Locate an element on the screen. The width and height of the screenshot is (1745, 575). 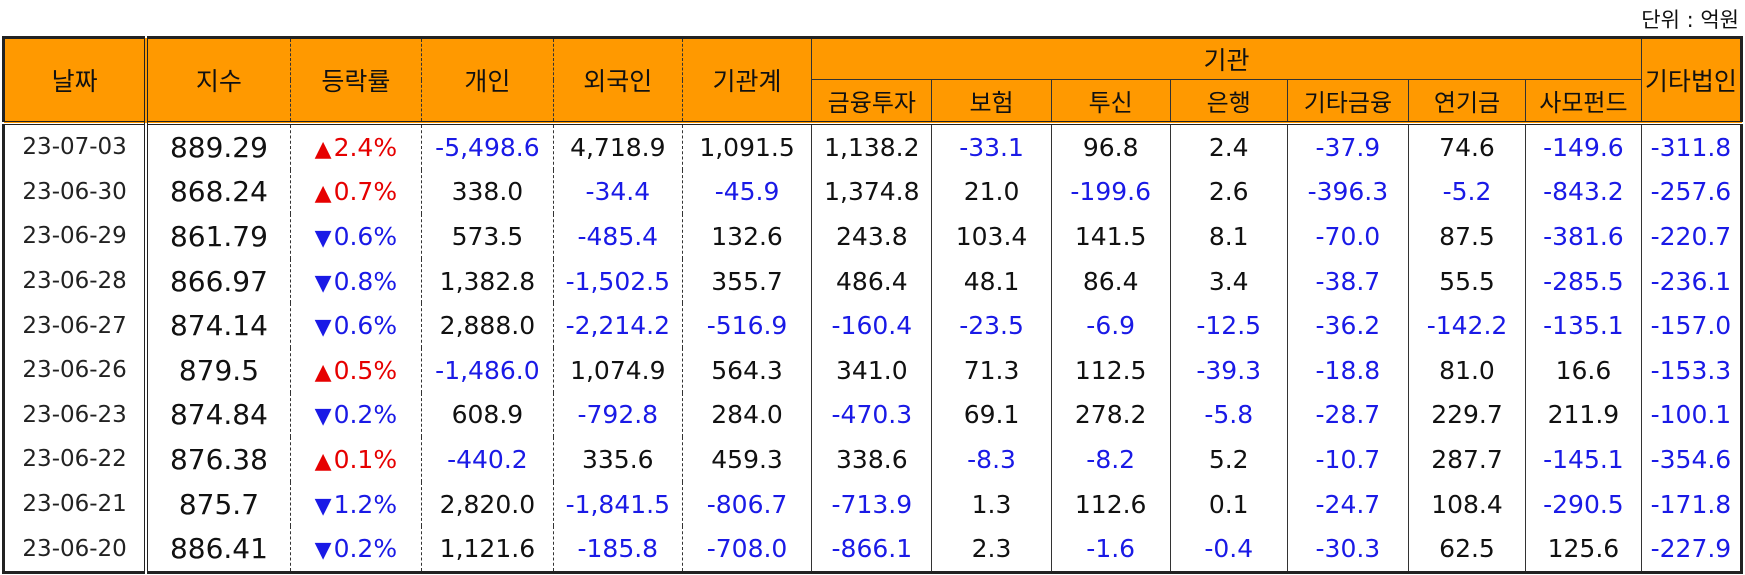
cell-value: -220.7 is located at coordinates (1691, 236).